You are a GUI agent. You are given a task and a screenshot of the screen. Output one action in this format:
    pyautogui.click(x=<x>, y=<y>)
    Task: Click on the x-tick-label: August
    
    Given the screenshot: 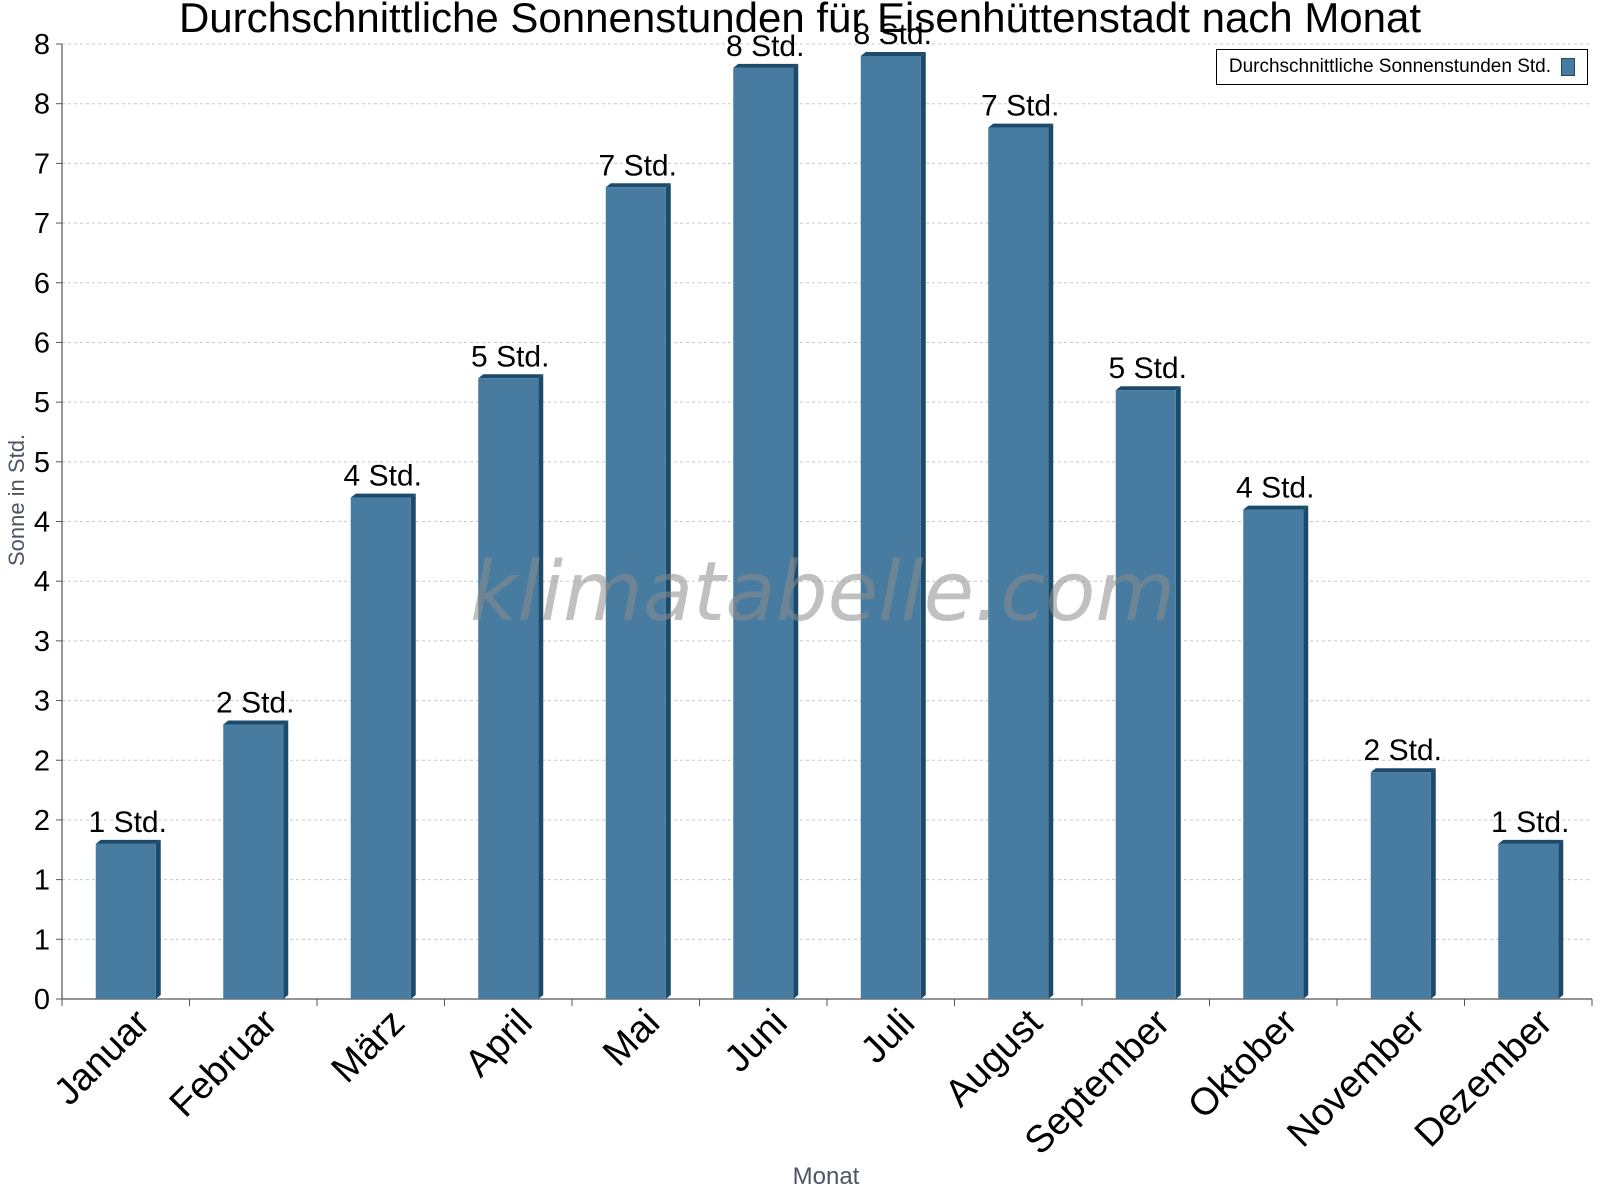 What is the action you would take?
    pyautogui.click(x=994, y=1058)
    